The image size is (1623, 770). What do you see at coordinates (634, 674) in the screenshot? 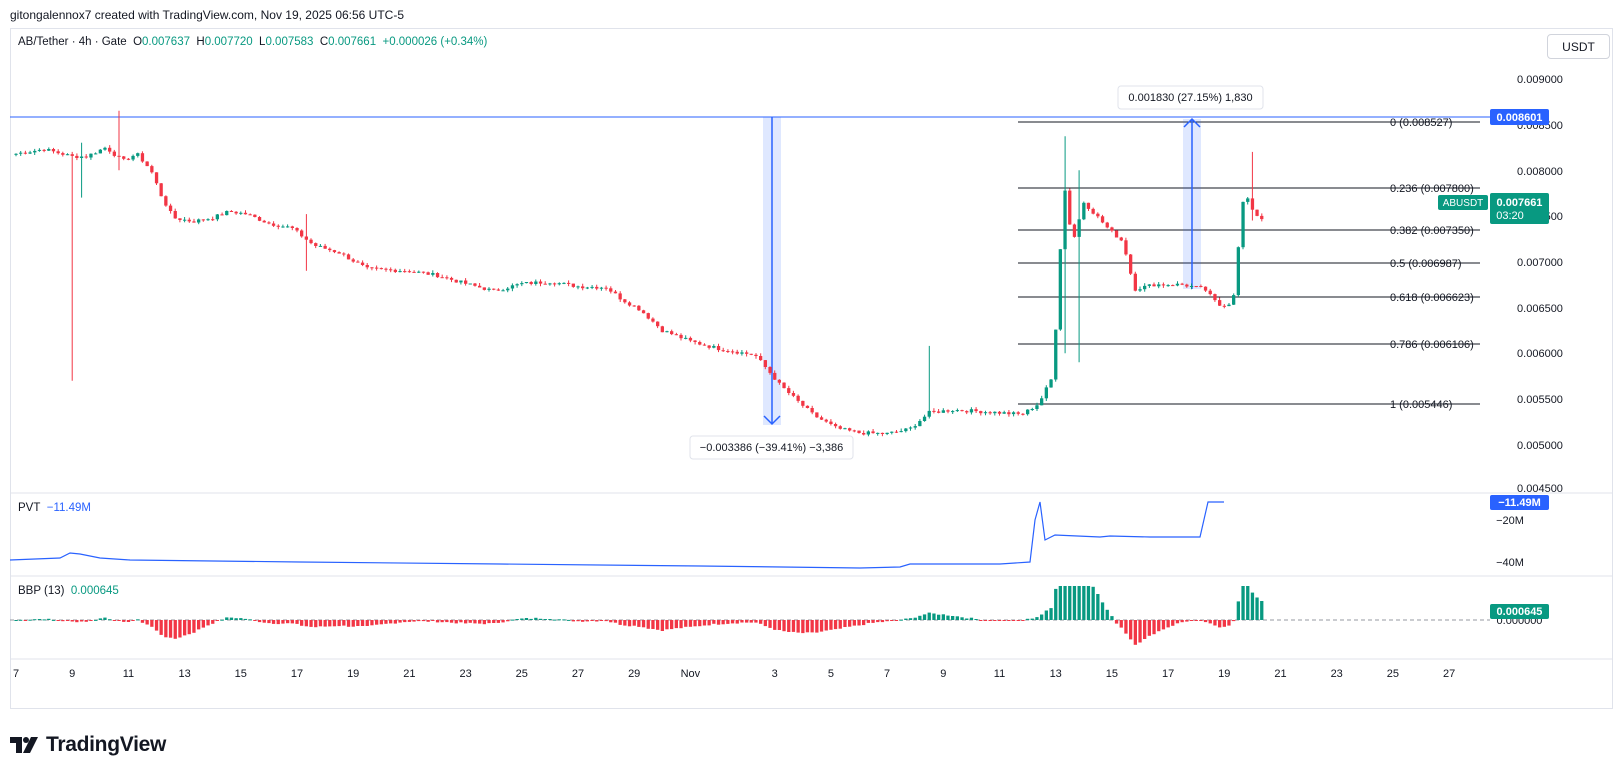
I see `time-tick: 29` at bounding box center [634, 674].